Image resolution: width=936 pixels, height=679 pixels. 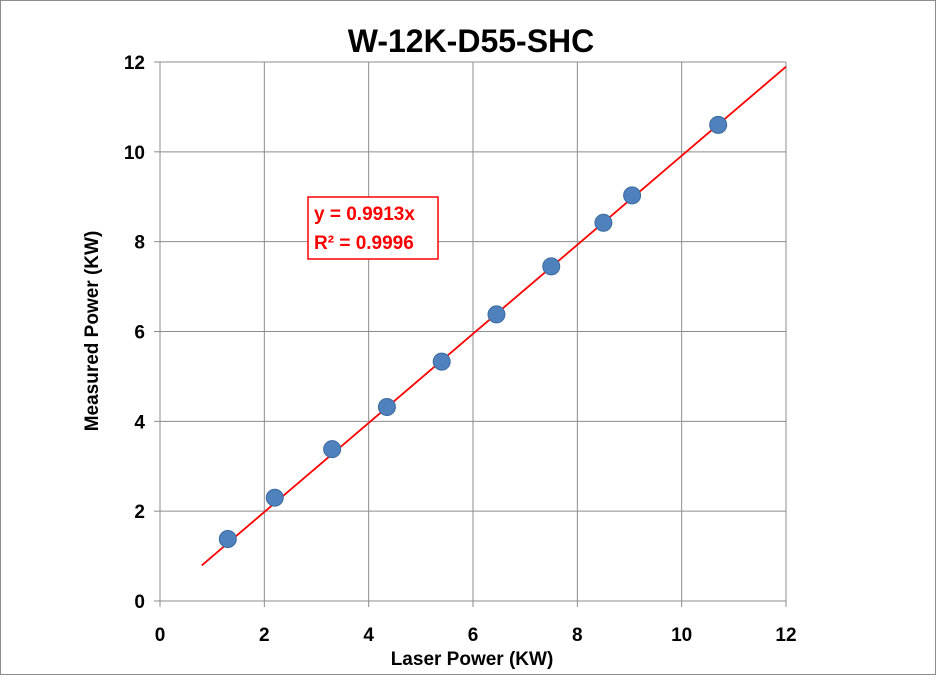 What do you see at coordinates (785, 635) in the screenshot?
I see `x-tick-label: 12` at bounding box center [785, 635].